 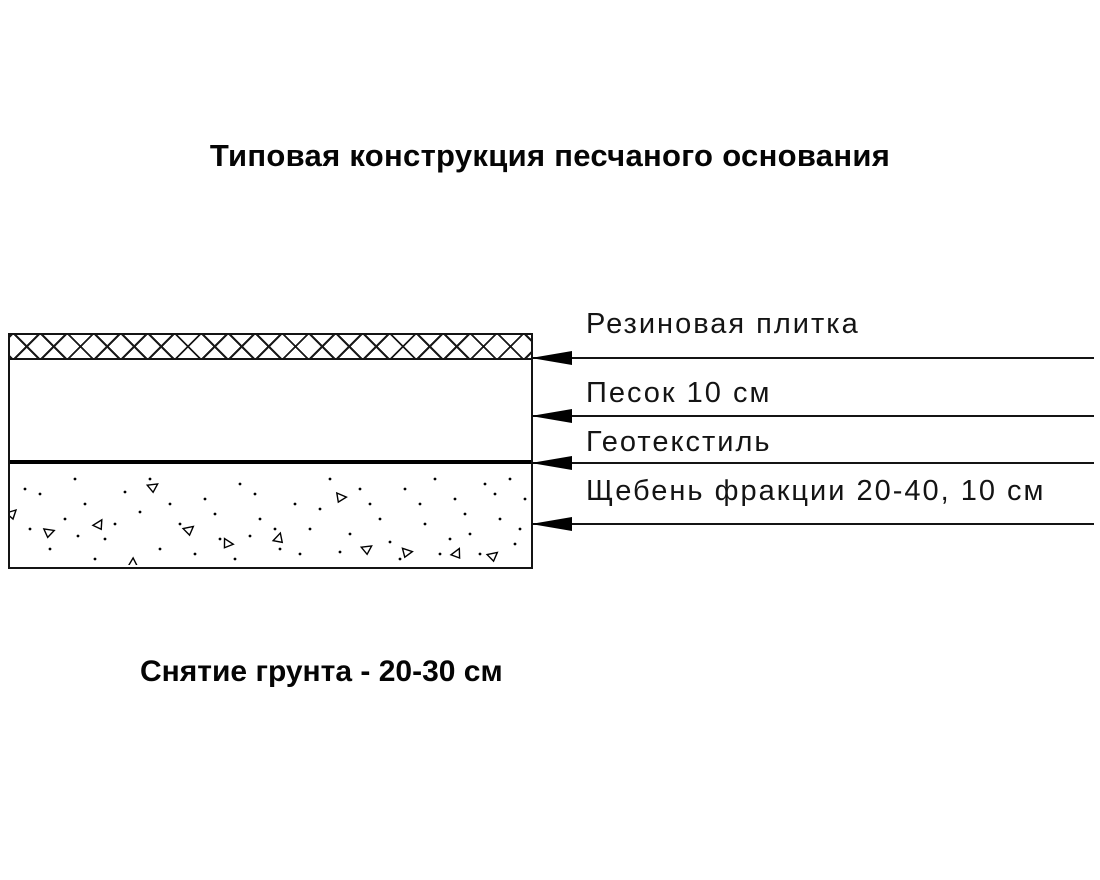 I want to click on layer-rubber-tile, so click(x=270, y=347).